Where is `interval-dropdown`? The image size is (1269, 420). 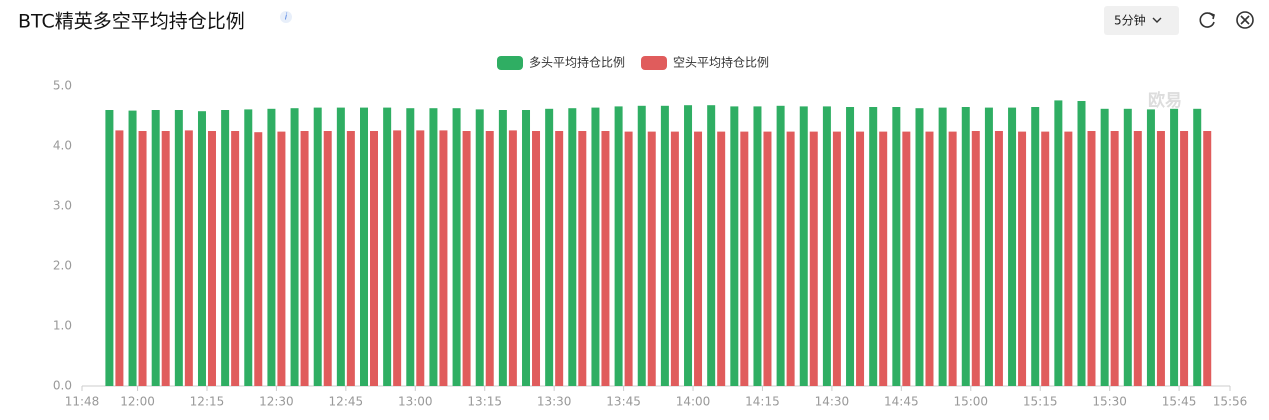 interval-dropdown is located at coordinates (1141, 20).